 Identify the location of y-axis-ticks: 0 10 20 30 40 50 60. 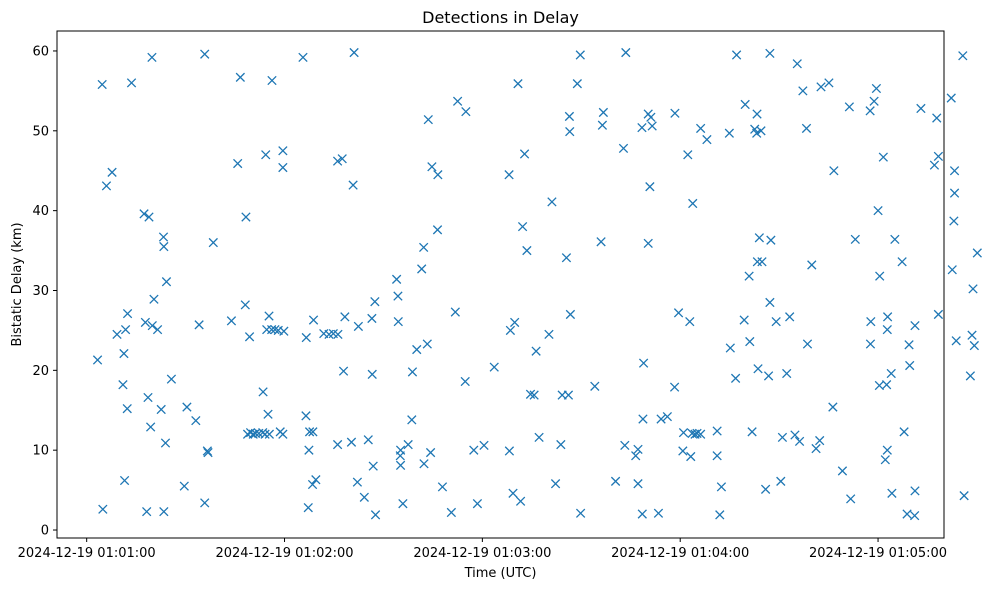
(44, 291).